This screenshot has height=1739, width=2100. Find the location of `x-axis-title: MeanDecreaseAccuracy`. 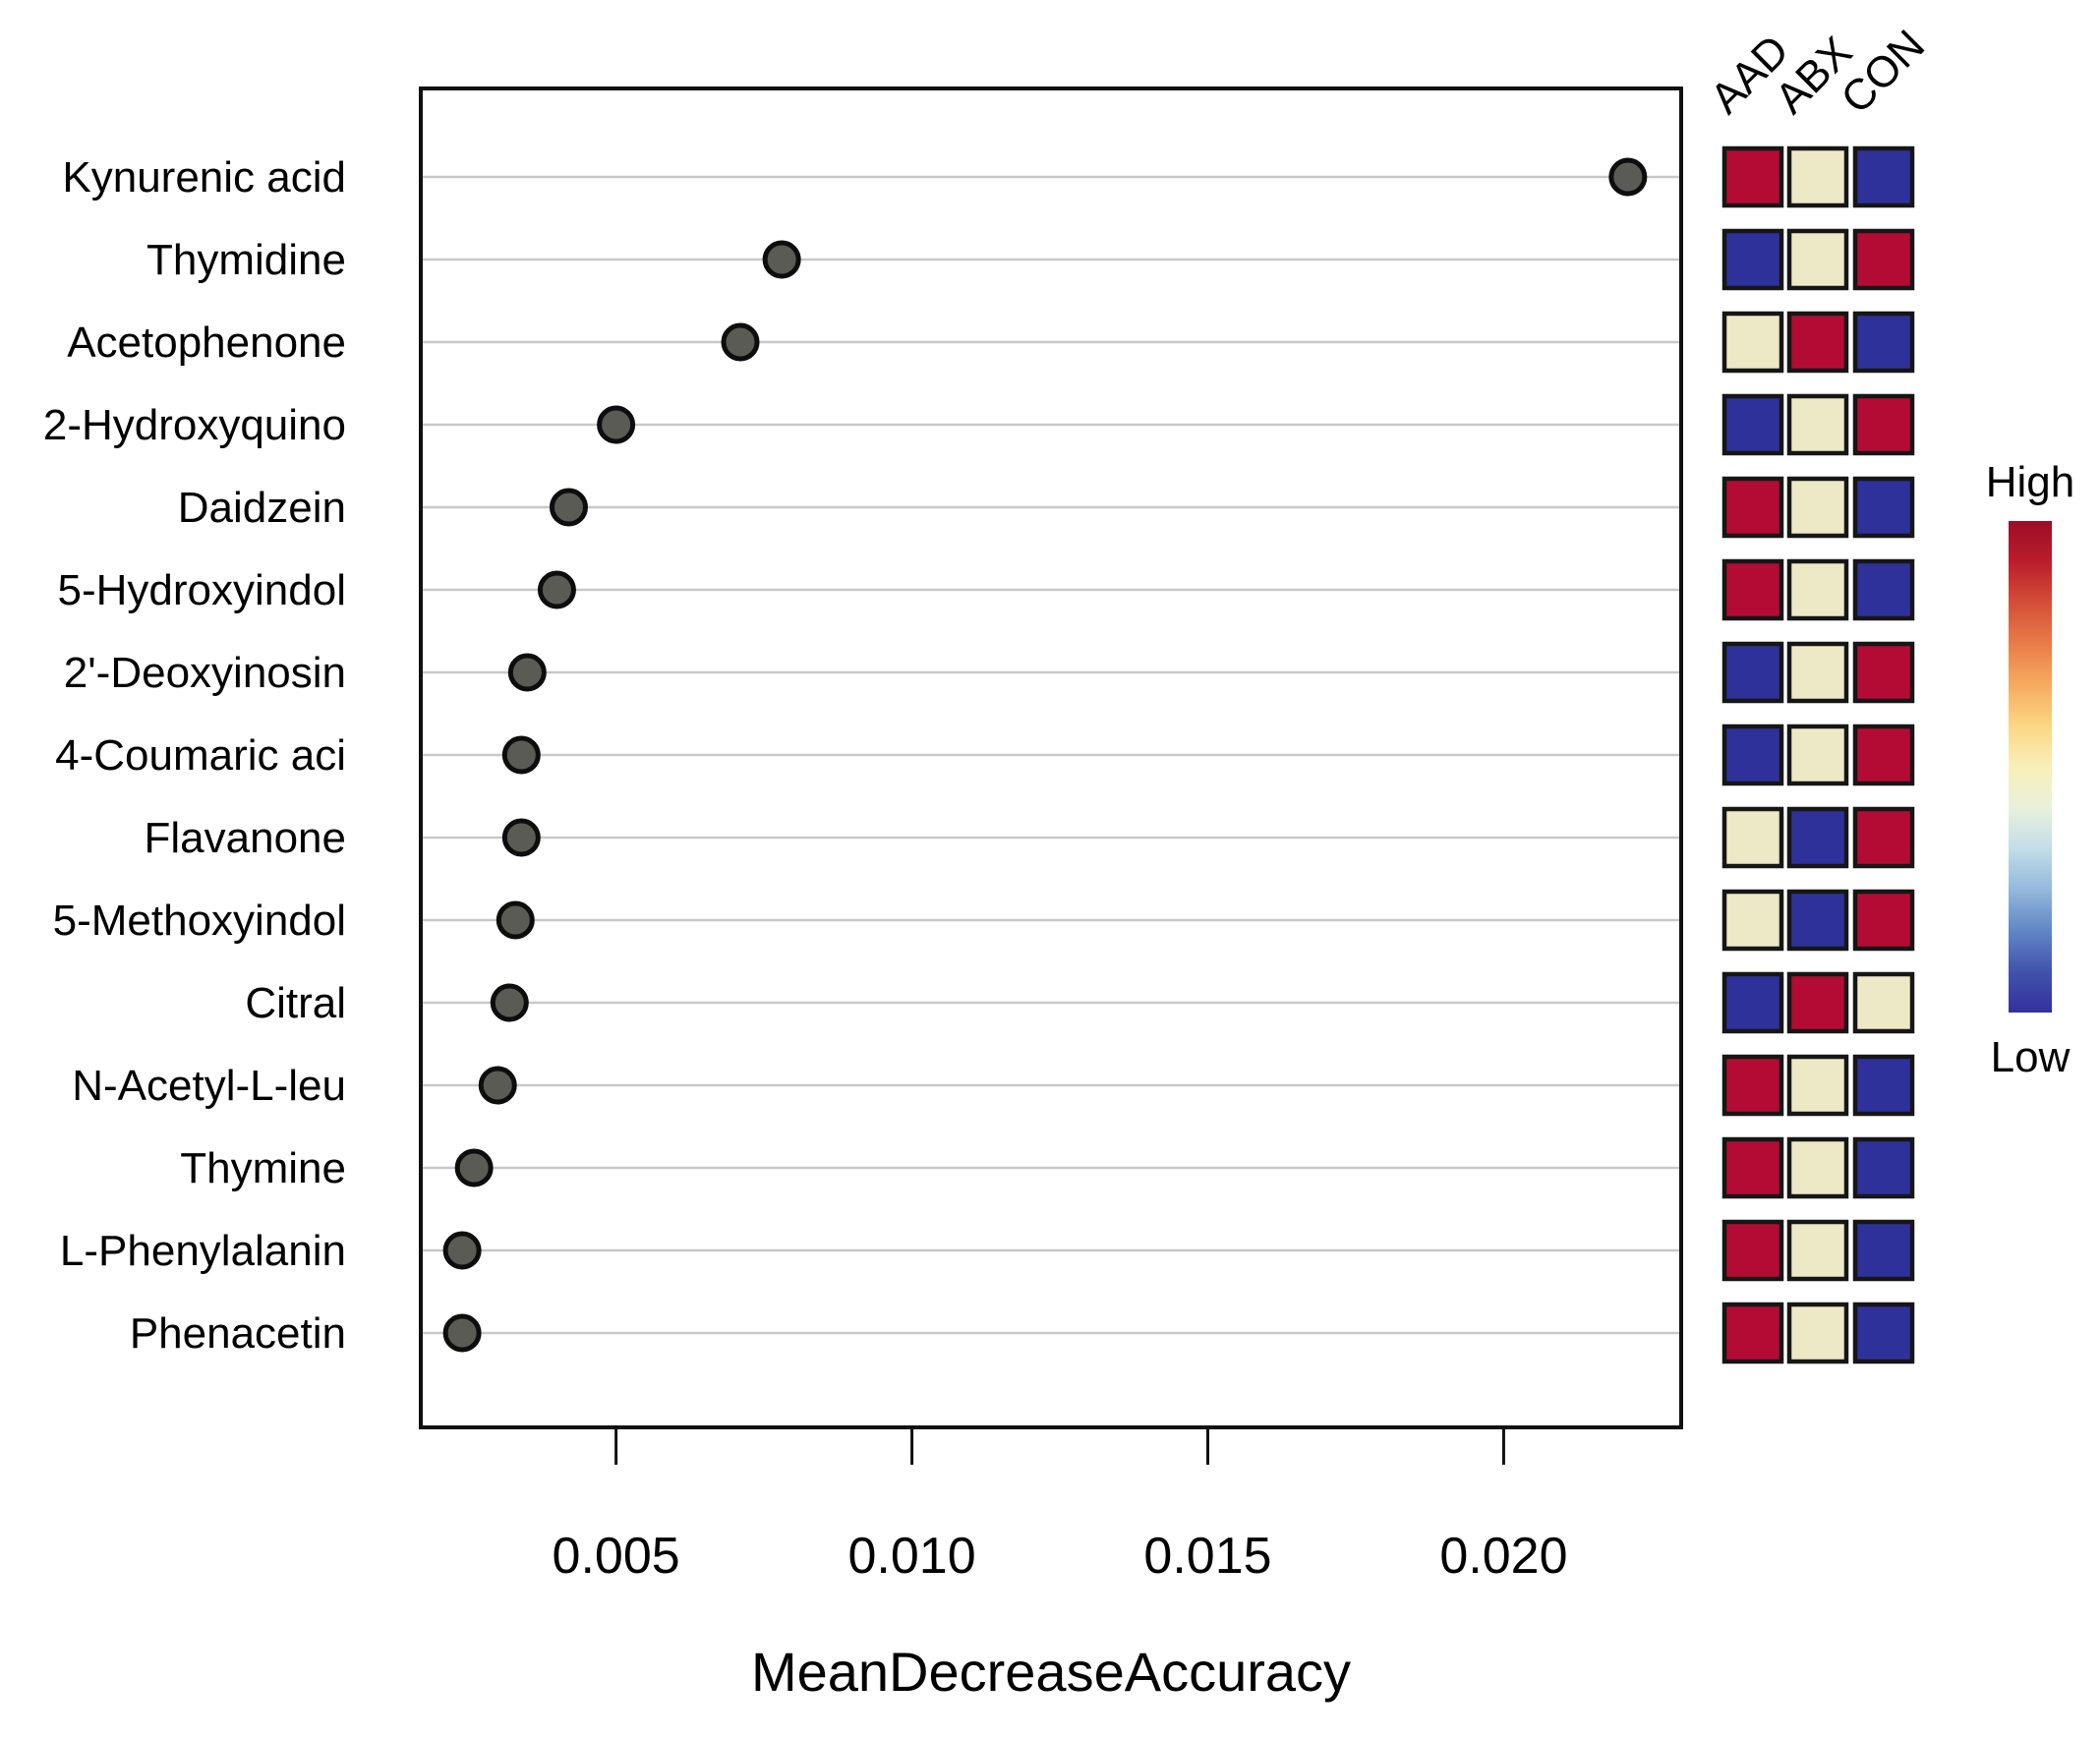

x-axis-title: MeanDecreaseAccuracy is located at coordinates (1051, 1672).